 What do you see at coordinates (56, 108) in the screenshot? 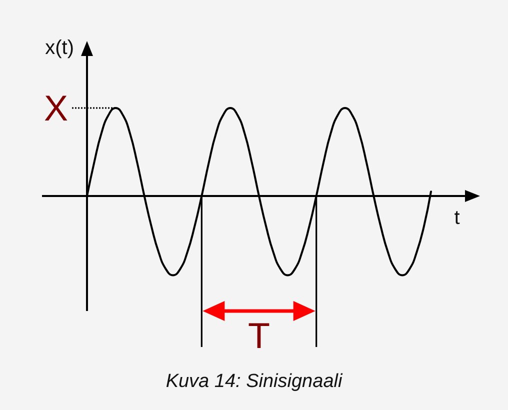
I see `text: X` at bounding box center [56, 108].